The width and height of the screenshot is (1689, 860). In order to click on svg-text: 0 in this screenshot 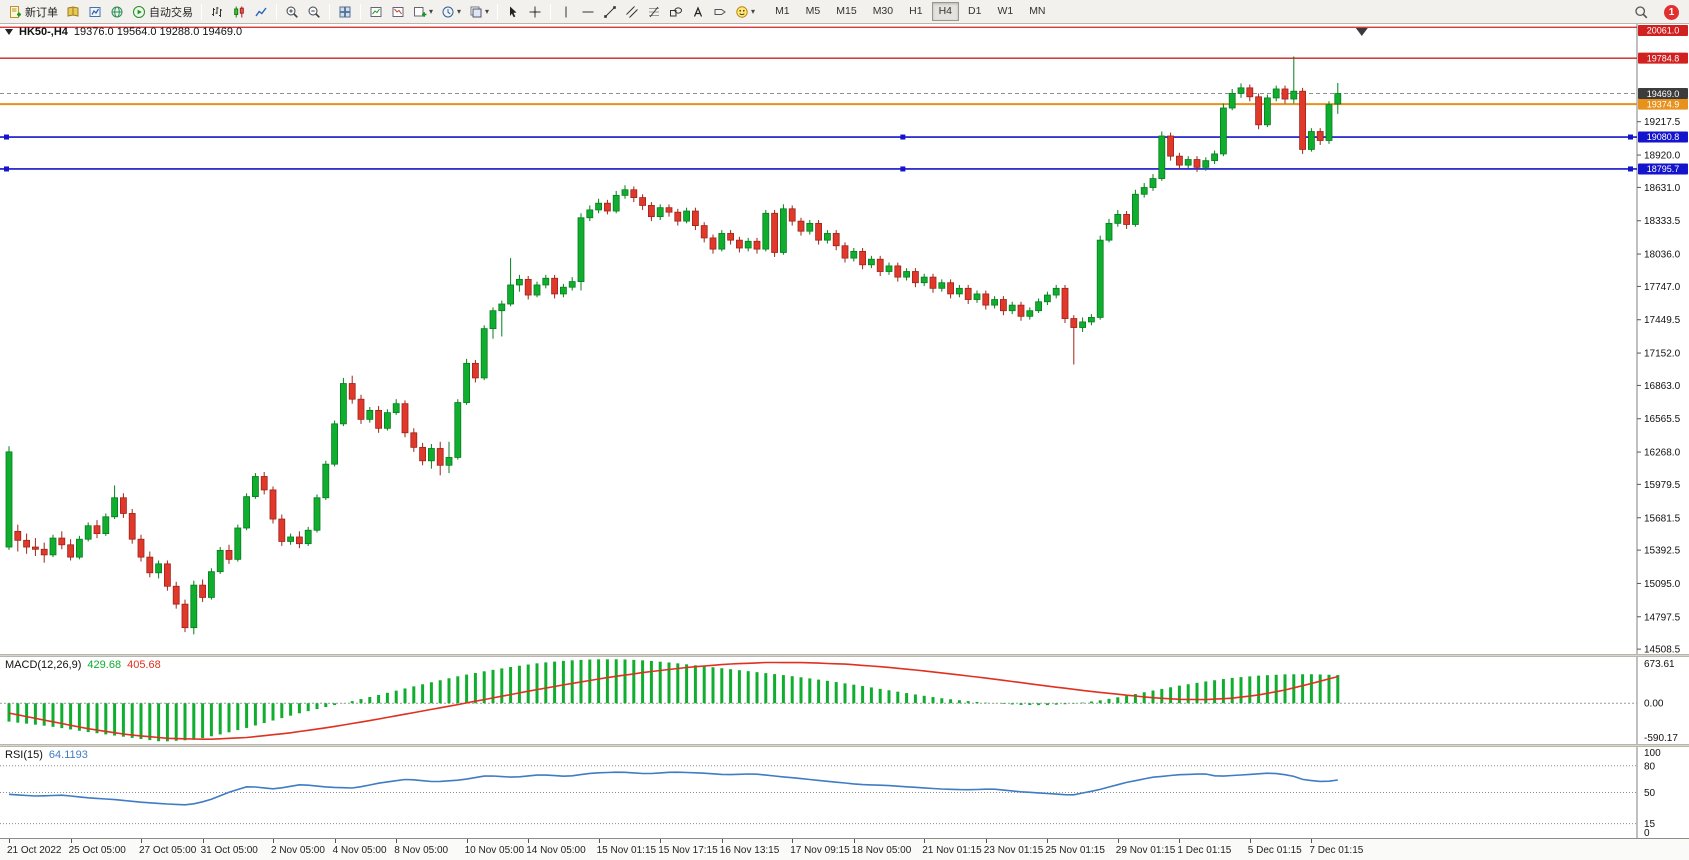, I will do `click(1647, 833)`.